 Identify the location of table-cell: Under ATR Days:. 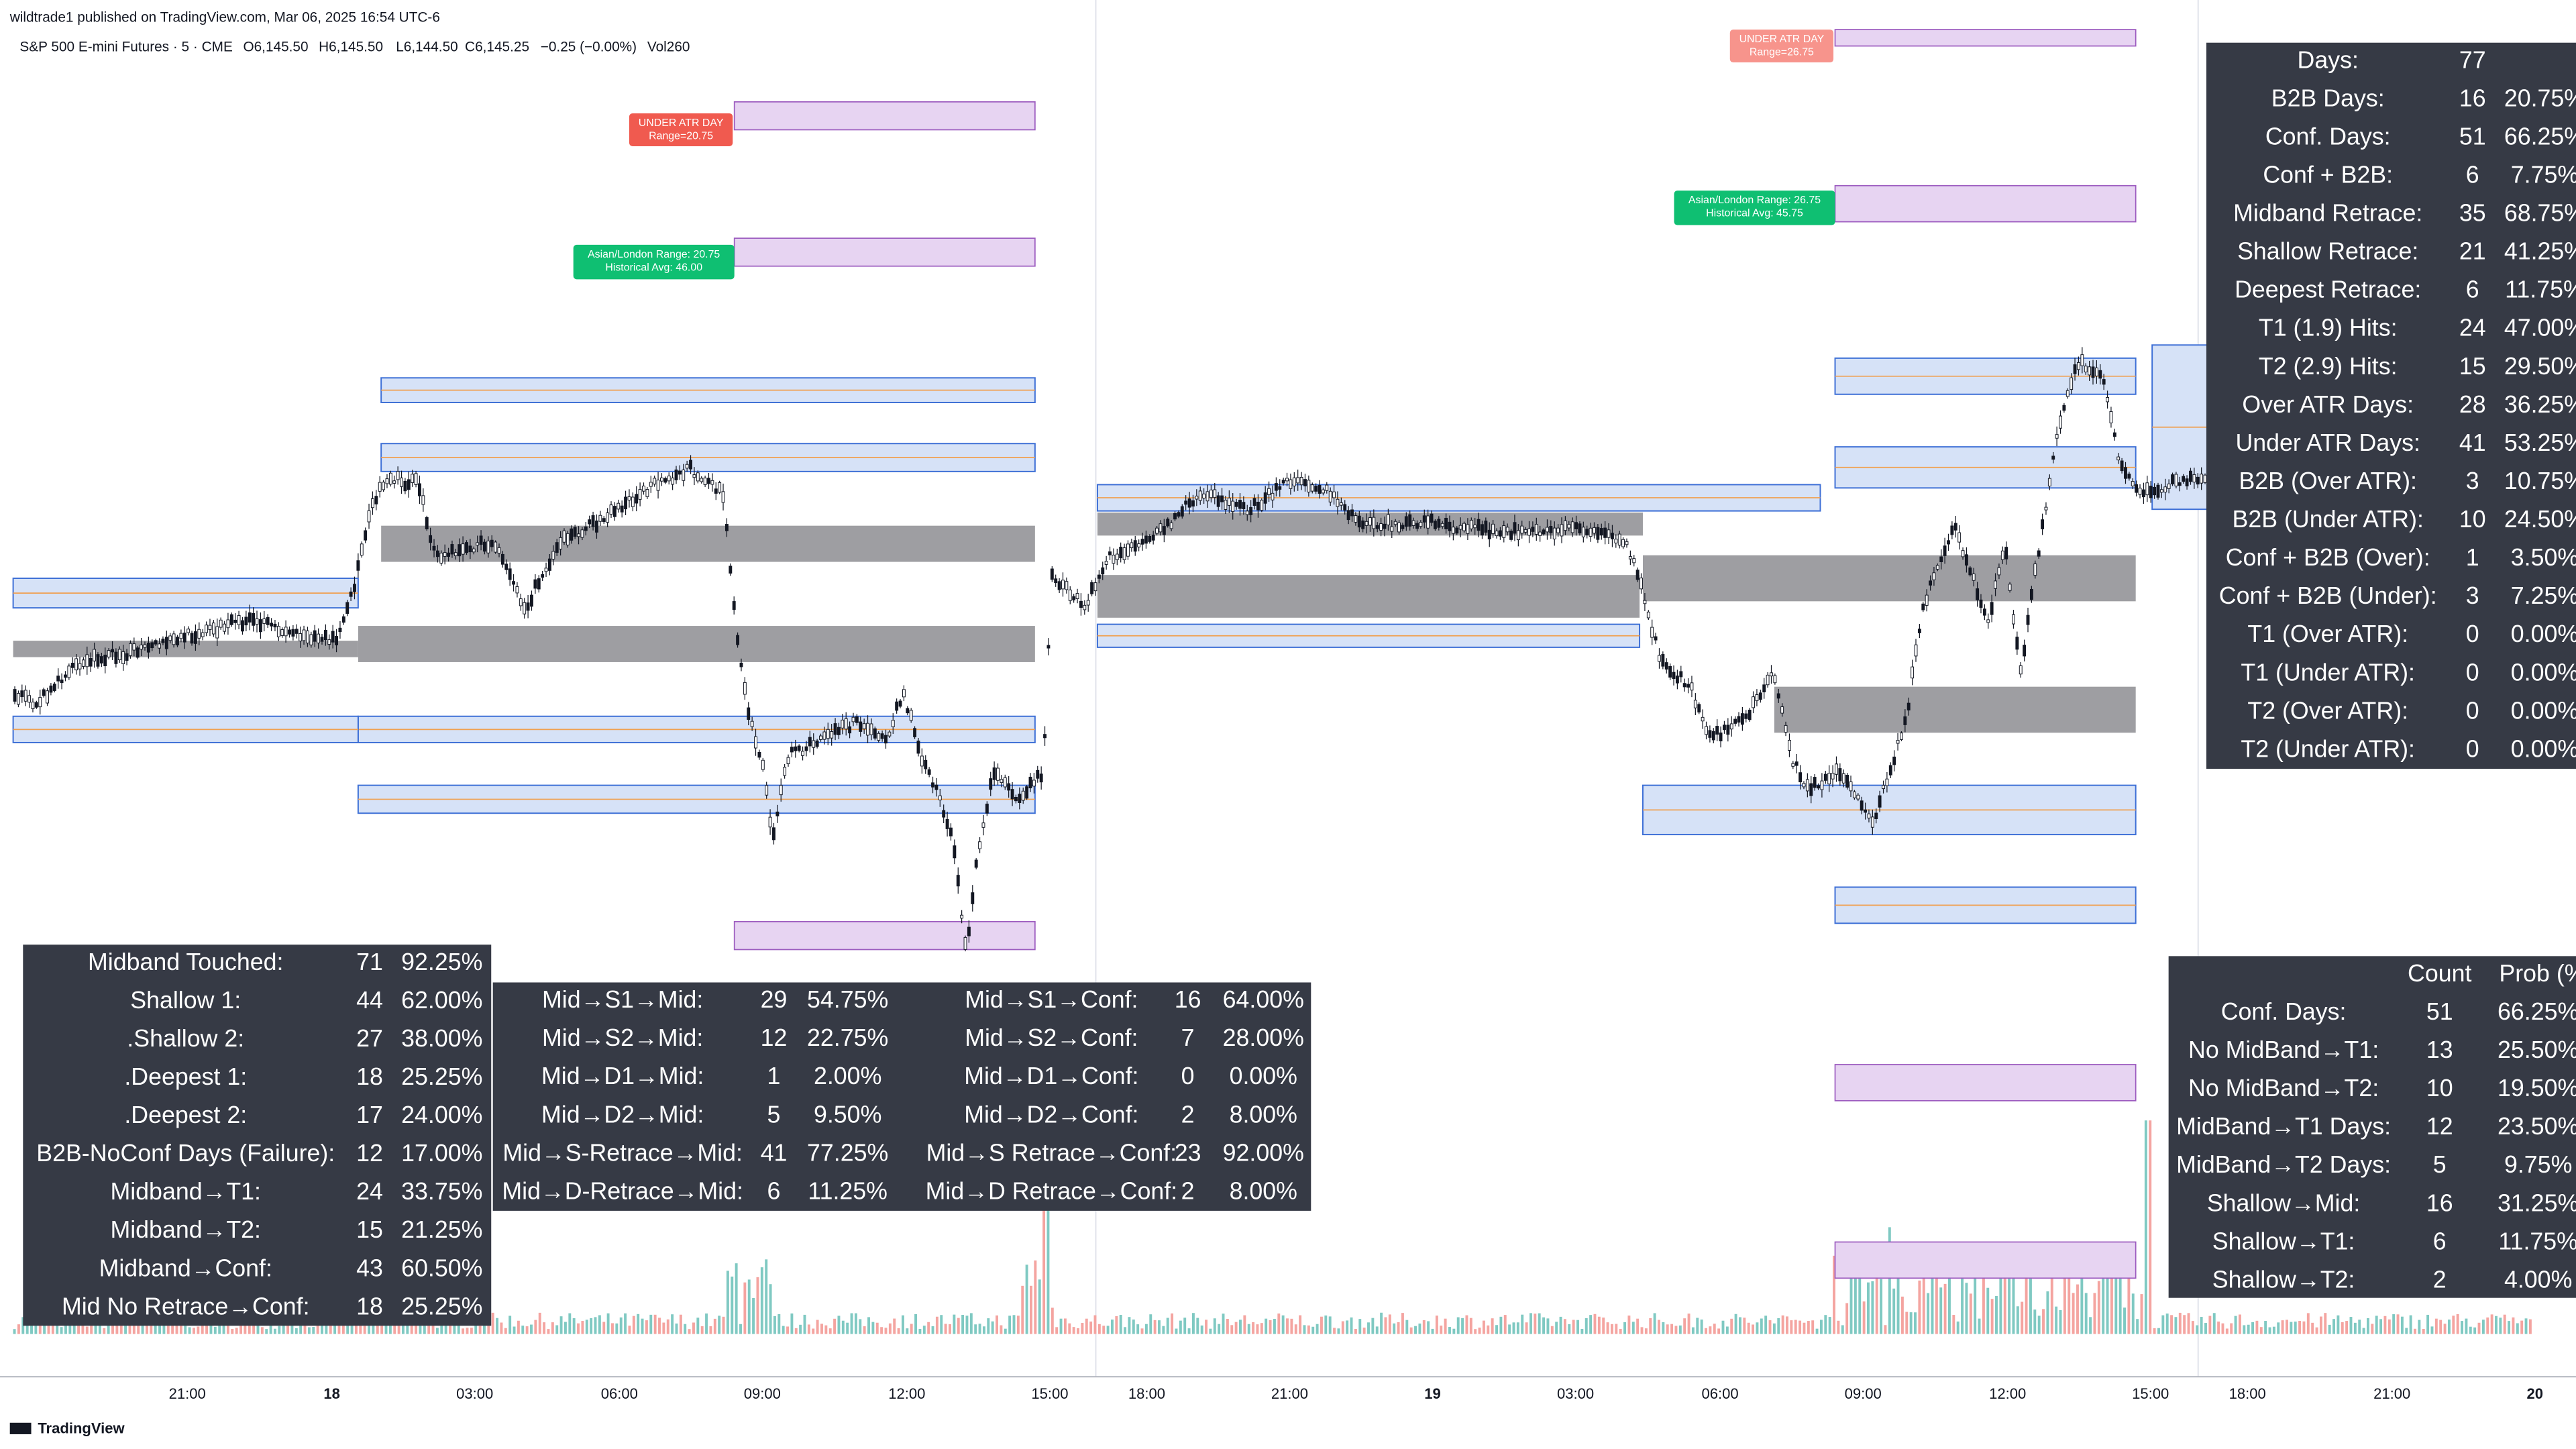
(2327, 442).